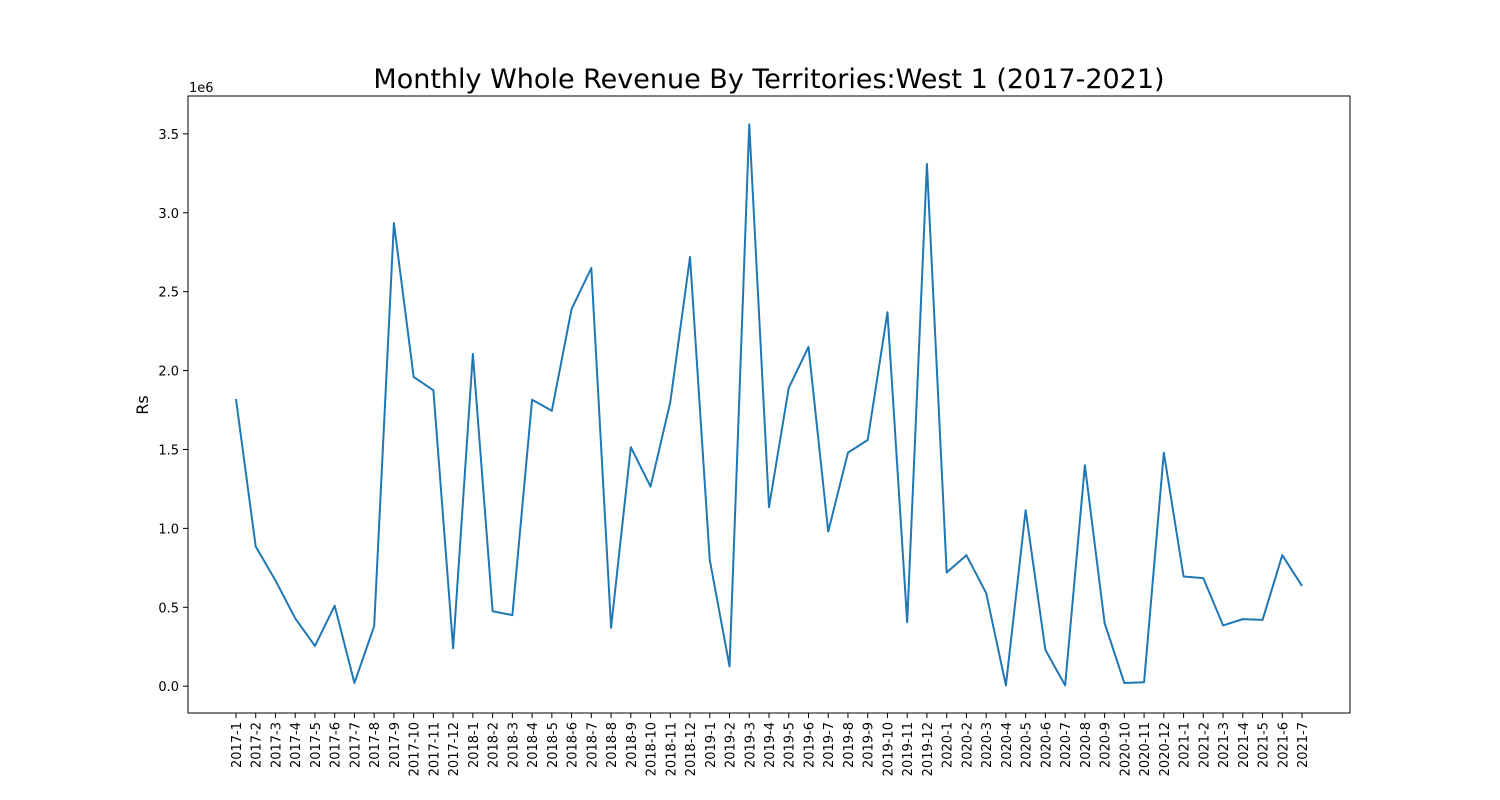 This screenshot has height=800, width=1500. Describe the element at coordinates (1244, 745) in the screenshot. I see `x-tick-label: 2021-4` at that location.